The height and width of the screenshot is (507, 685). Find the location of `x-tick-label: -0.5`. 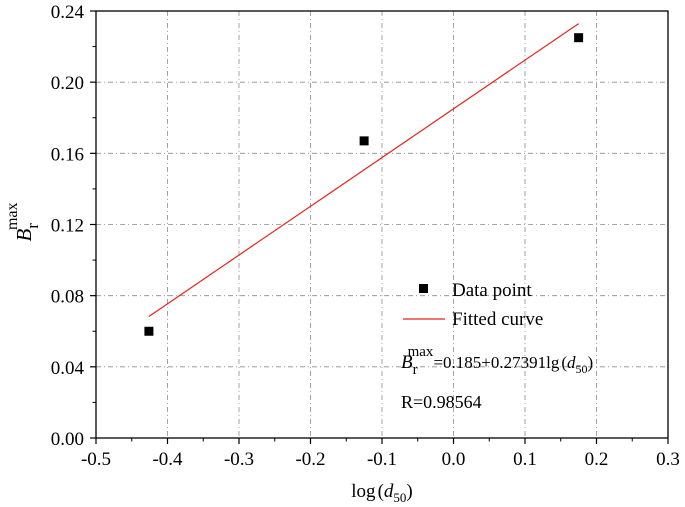

x-tick-label: -0.5 is located at coordinates (96, 459).